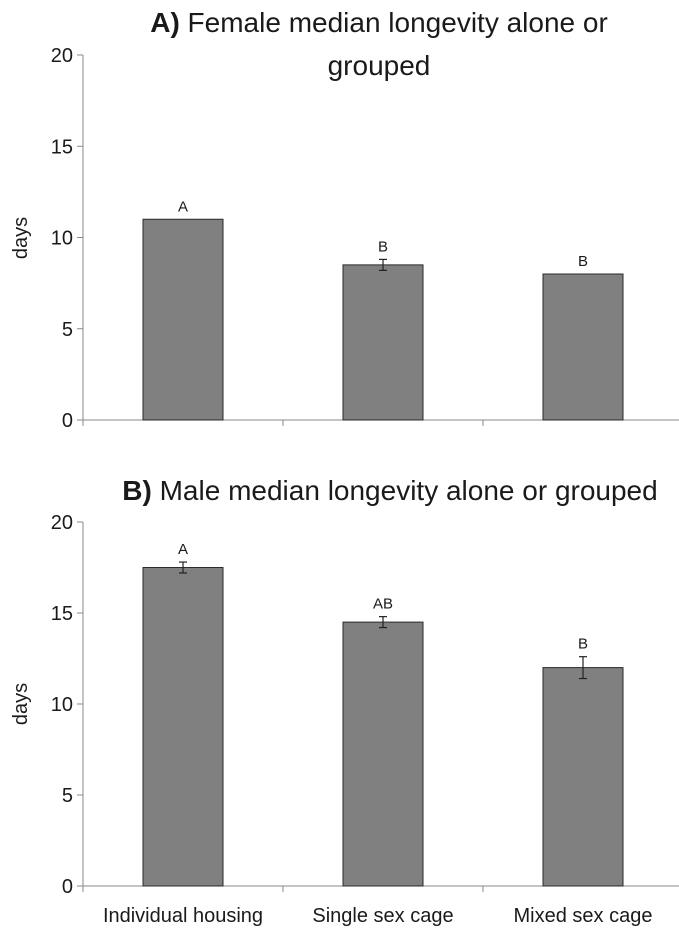 The height and width of the screenshot is (935, 679). I want to click on significance-label: AB, so click(383, 604).